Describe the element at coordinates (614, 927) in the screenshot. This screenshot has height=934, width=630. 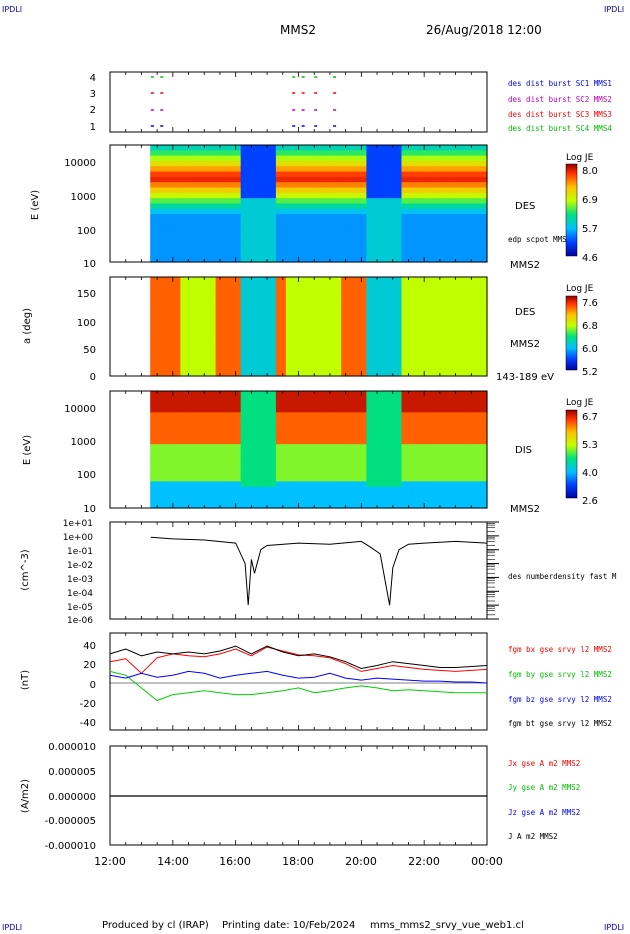
I see `corner-mark-br: IPDLI` at that location.